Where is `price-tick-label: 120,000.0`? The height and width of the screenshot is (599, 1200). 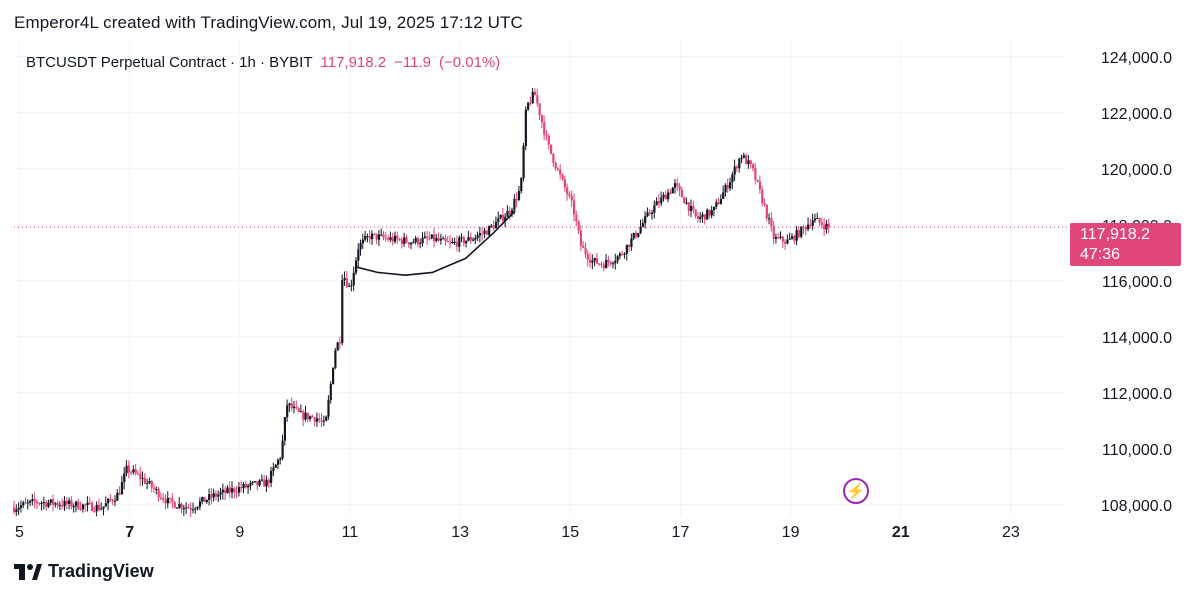 price-tick-label: 120,000.0 is located at coordinates (1136, 170).